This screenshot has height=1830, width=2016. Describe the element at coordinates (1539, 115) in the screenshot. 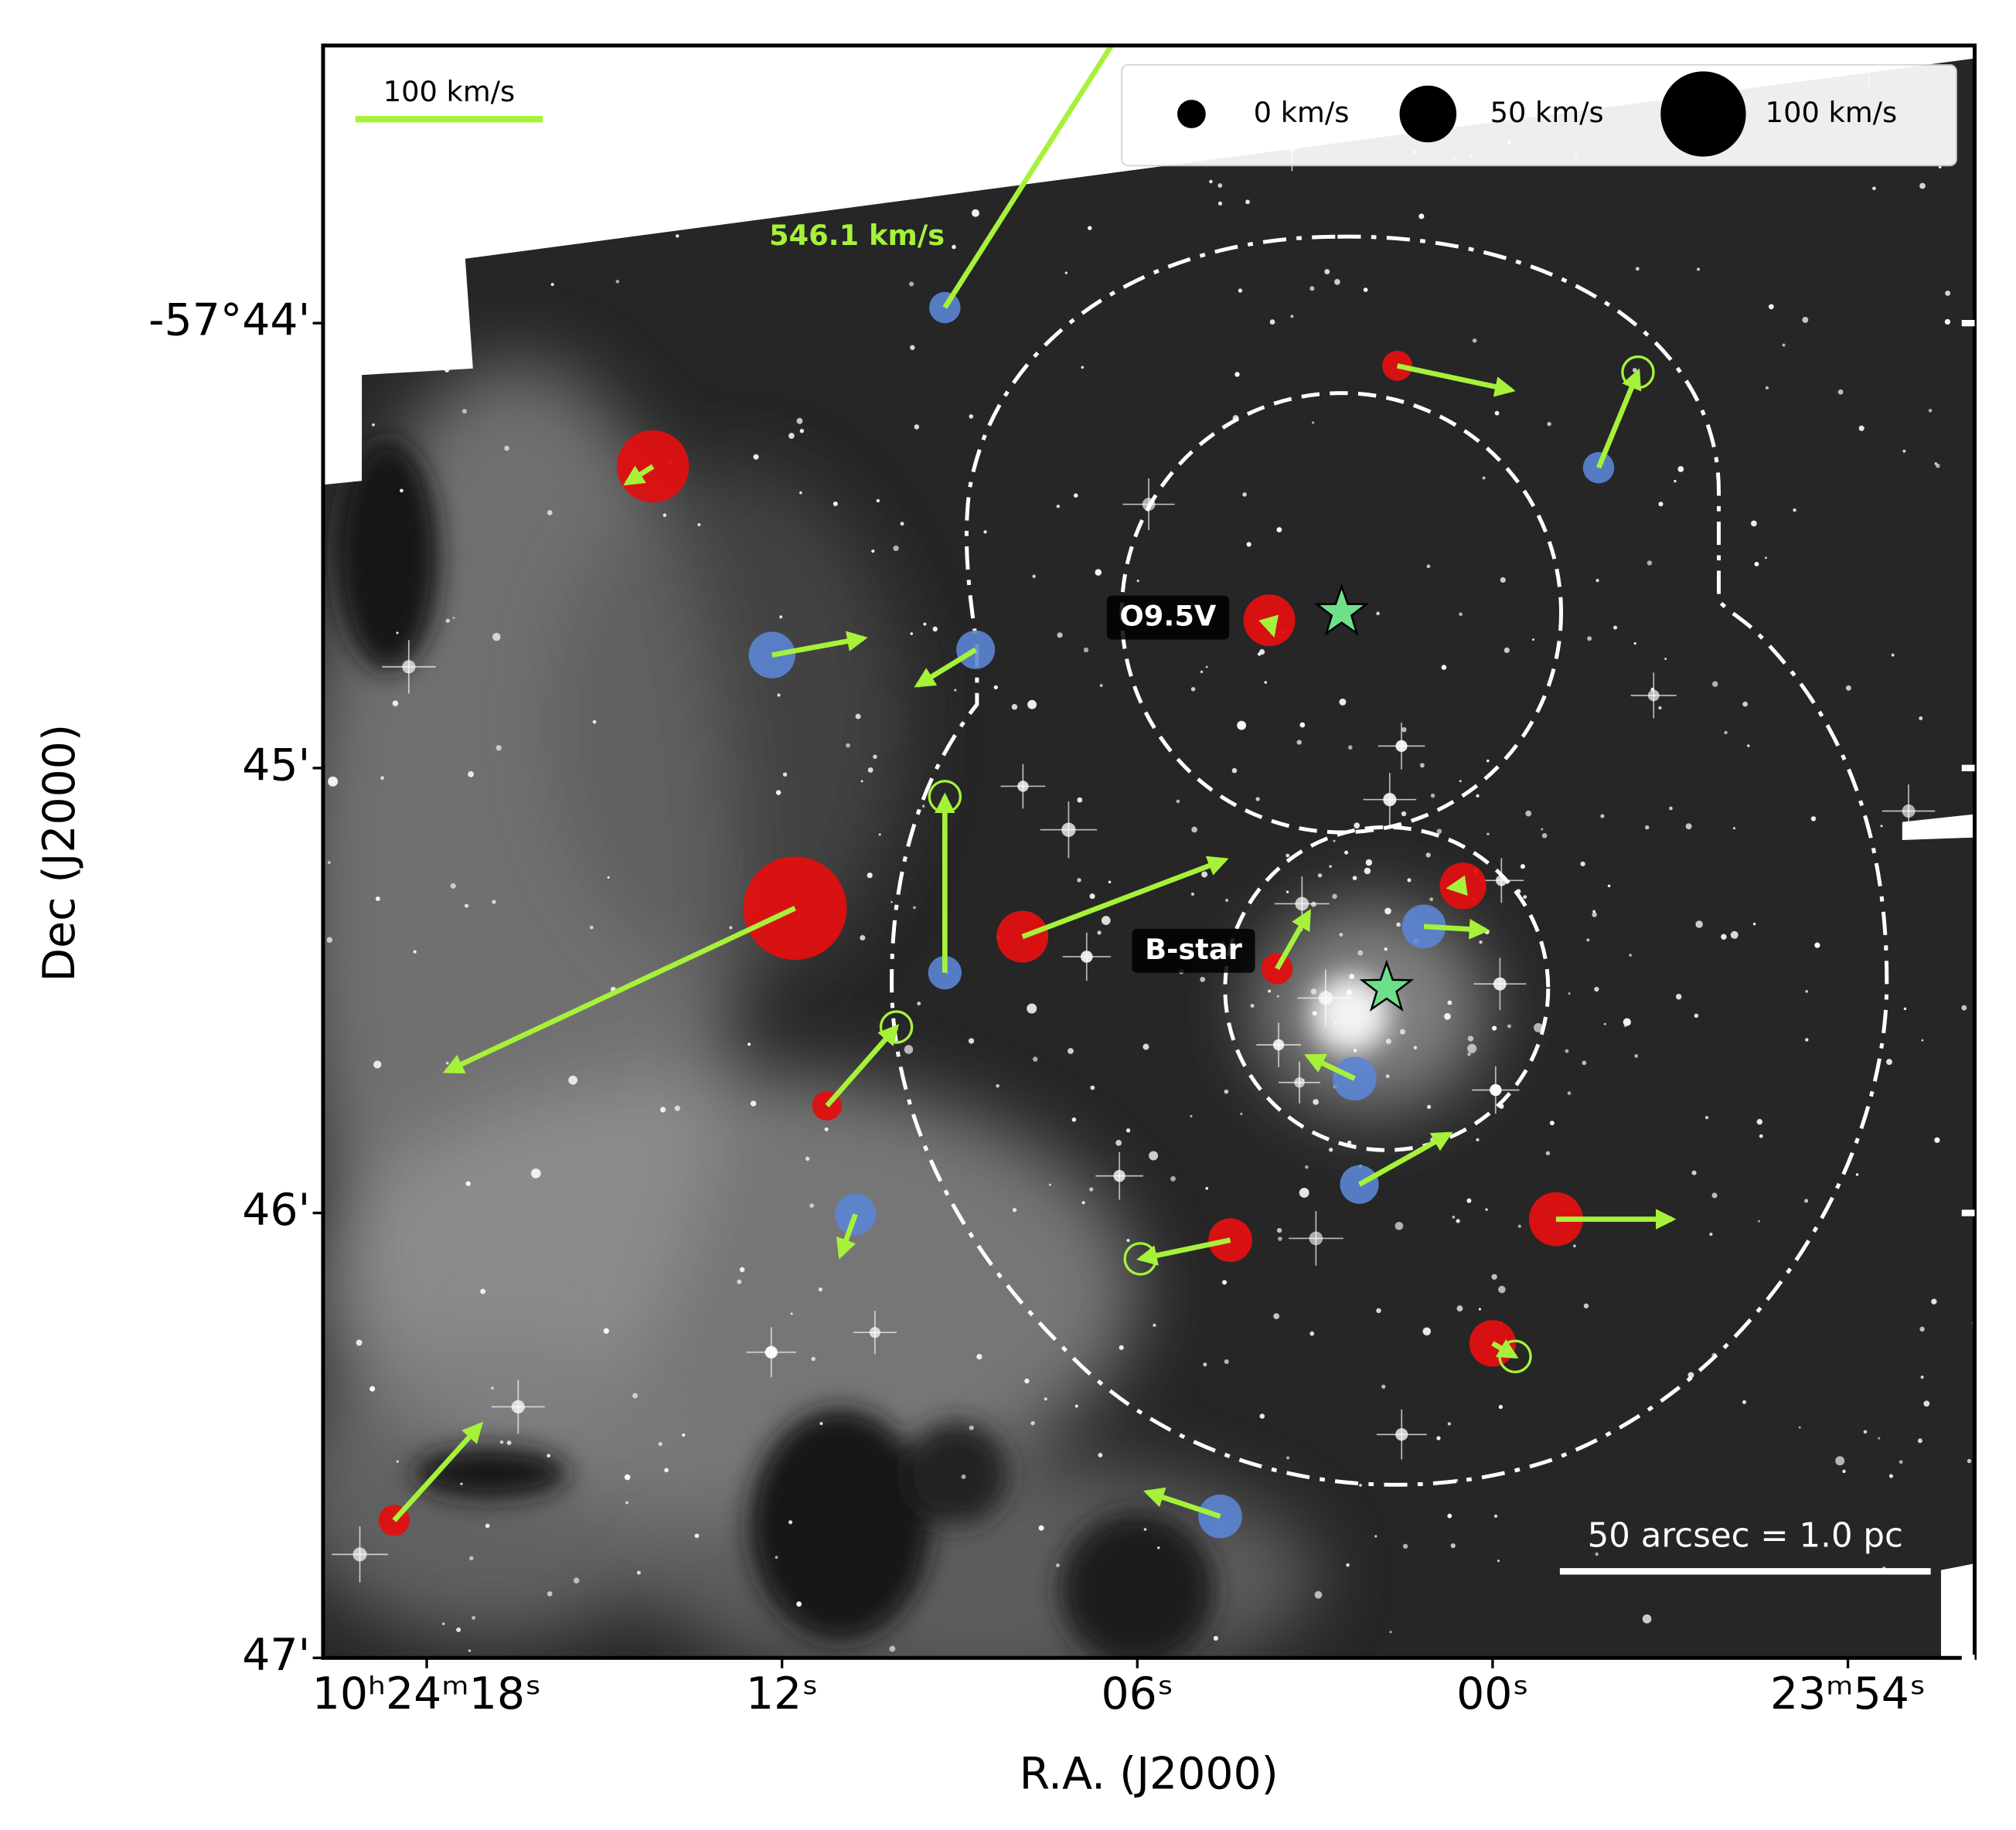

I see `legend-box` at that location.